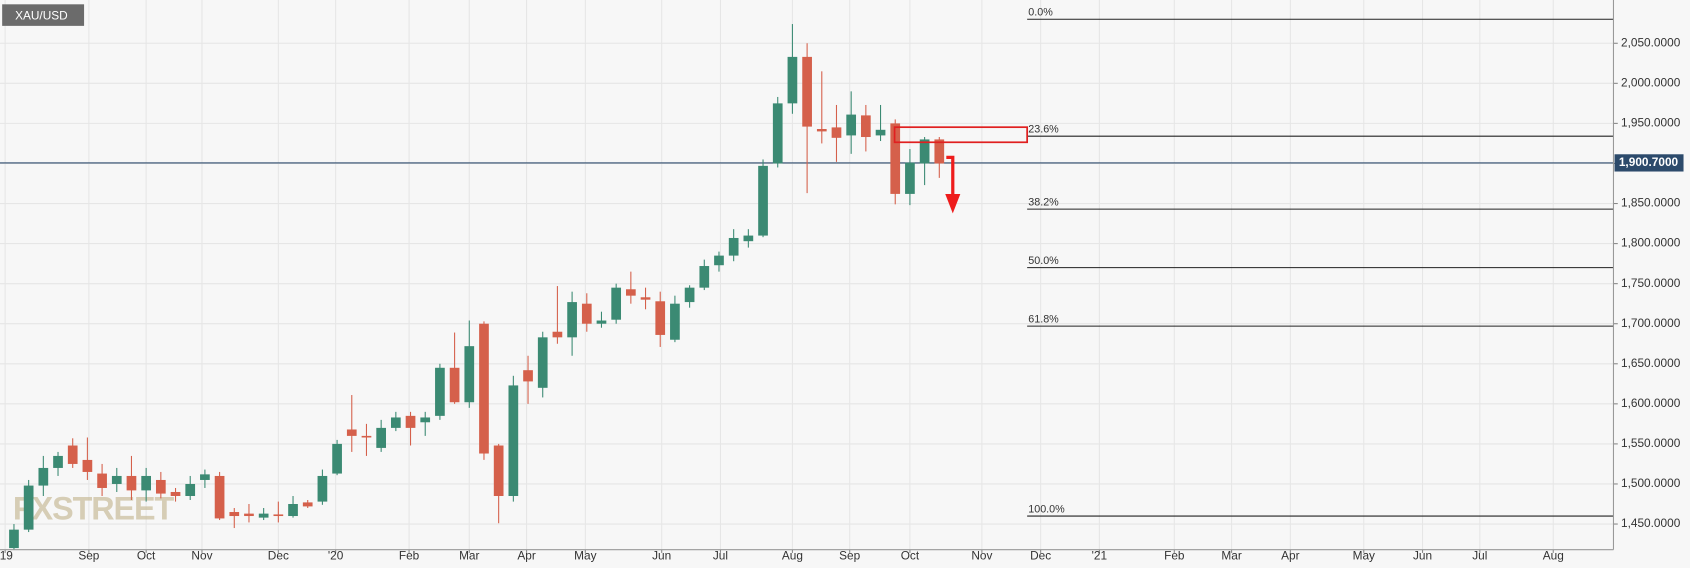  What do you see at coordinates (961, 135) in the screenshot?
I see `resistance-box` at bounding box center [961, 135].